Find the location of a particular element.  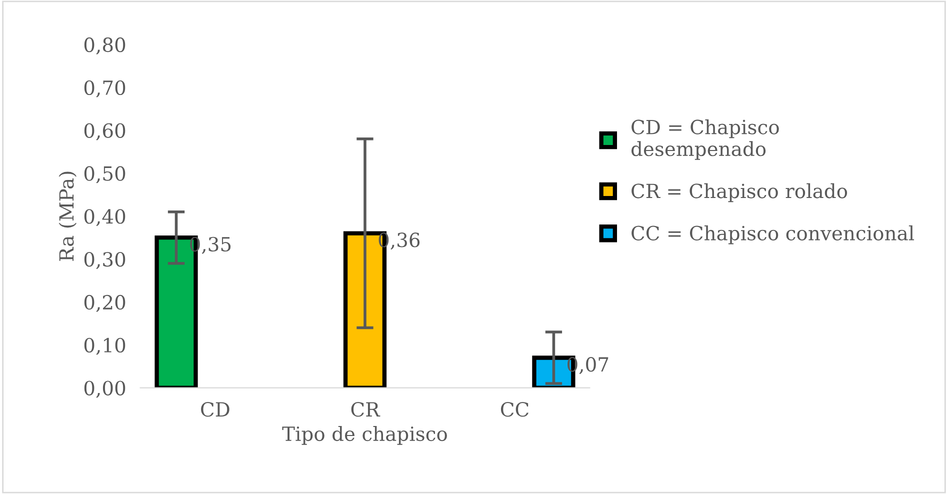

x-tick-label: CR is located at coordinates (365, 409).